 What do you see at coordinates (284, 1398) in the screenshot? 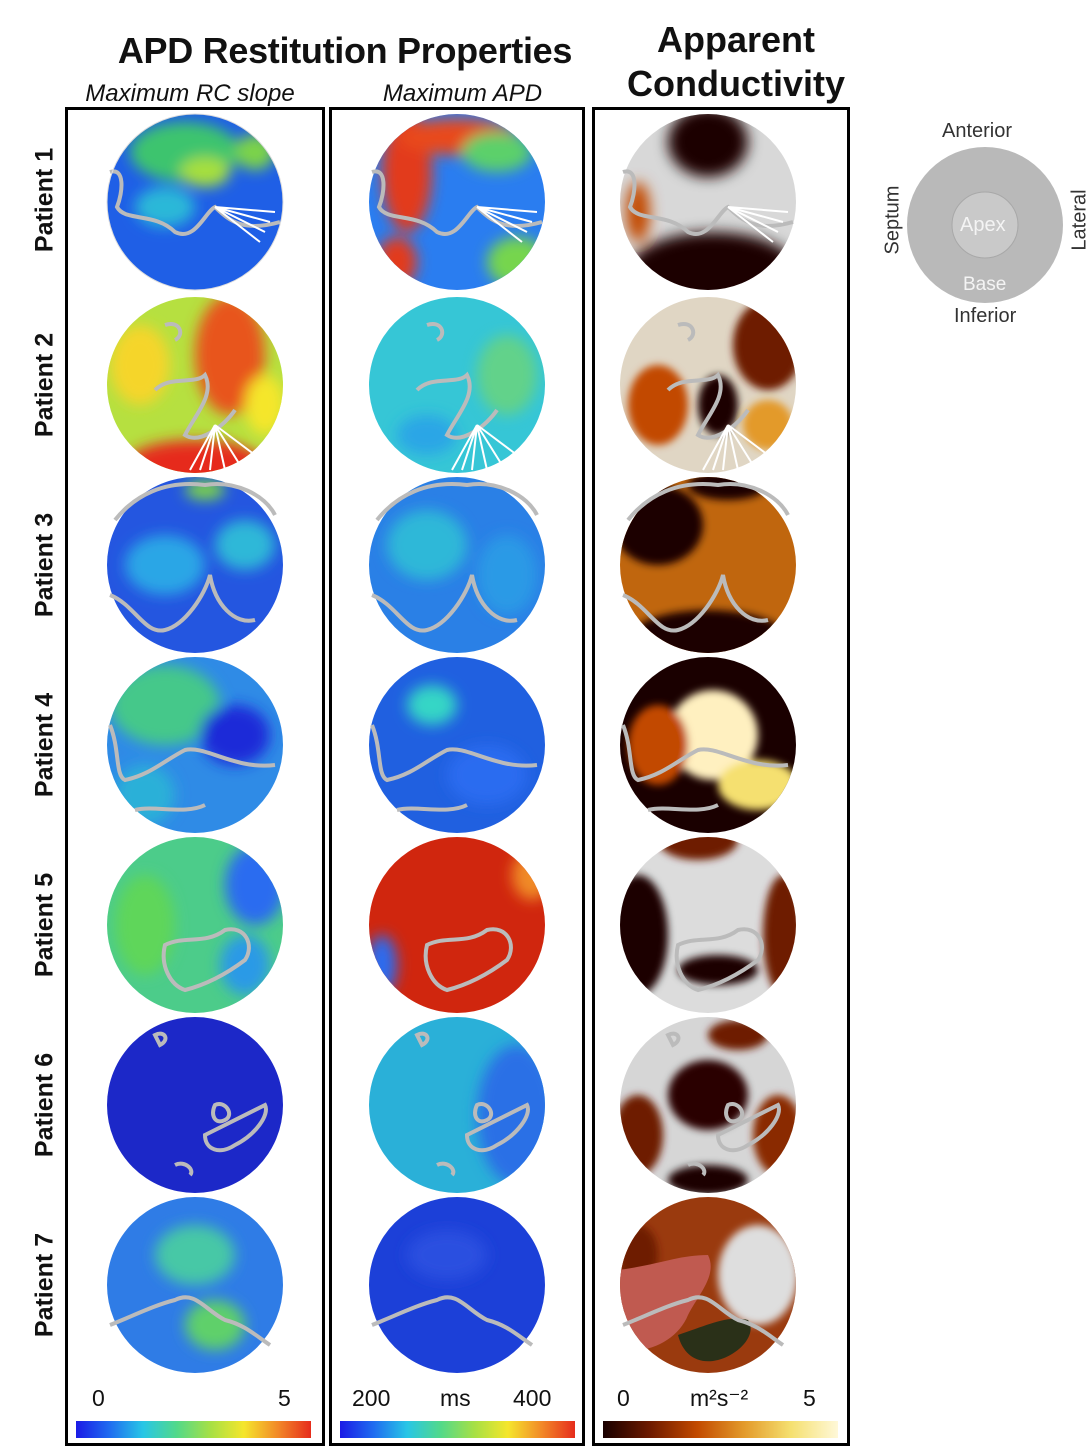
I see `rc-slope-colorbar-max: 5` at bounding box center [284, 1398].